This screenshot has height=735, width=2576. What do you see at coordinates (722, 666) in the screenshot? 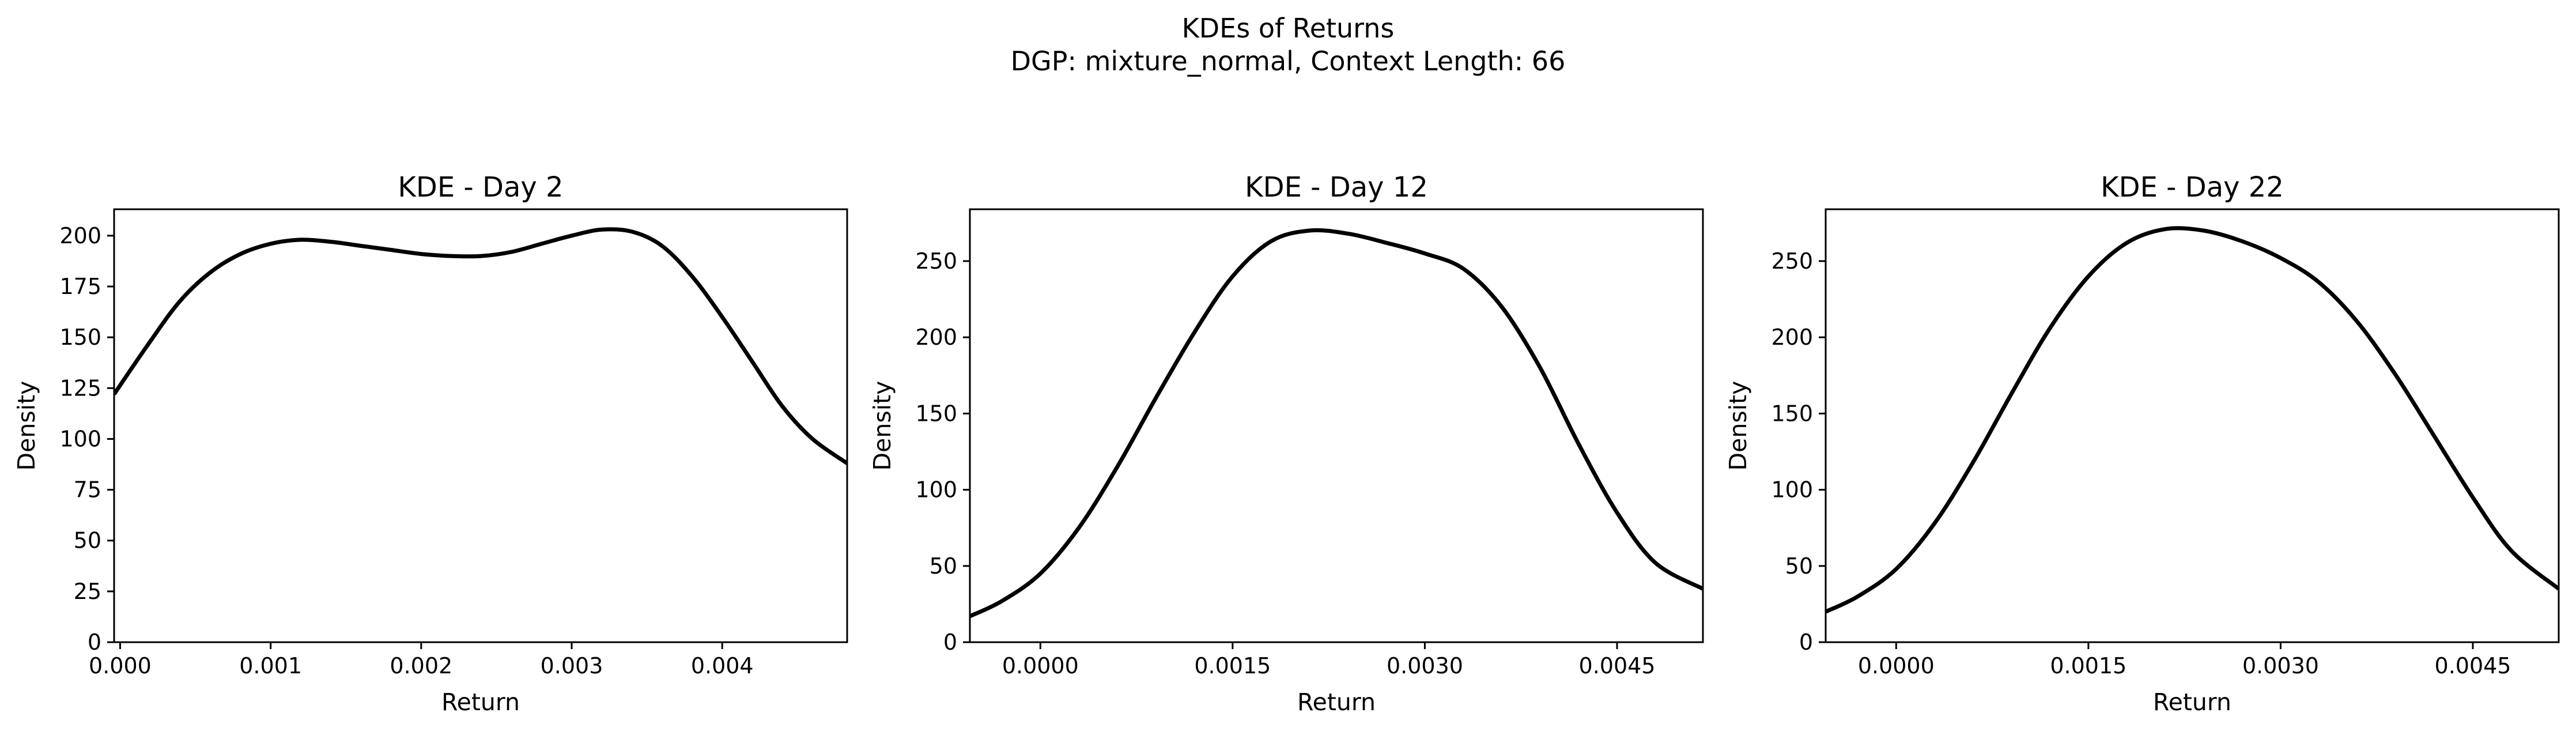
I see `x-tick-label: 0.004` at bounding box center [722, 666].